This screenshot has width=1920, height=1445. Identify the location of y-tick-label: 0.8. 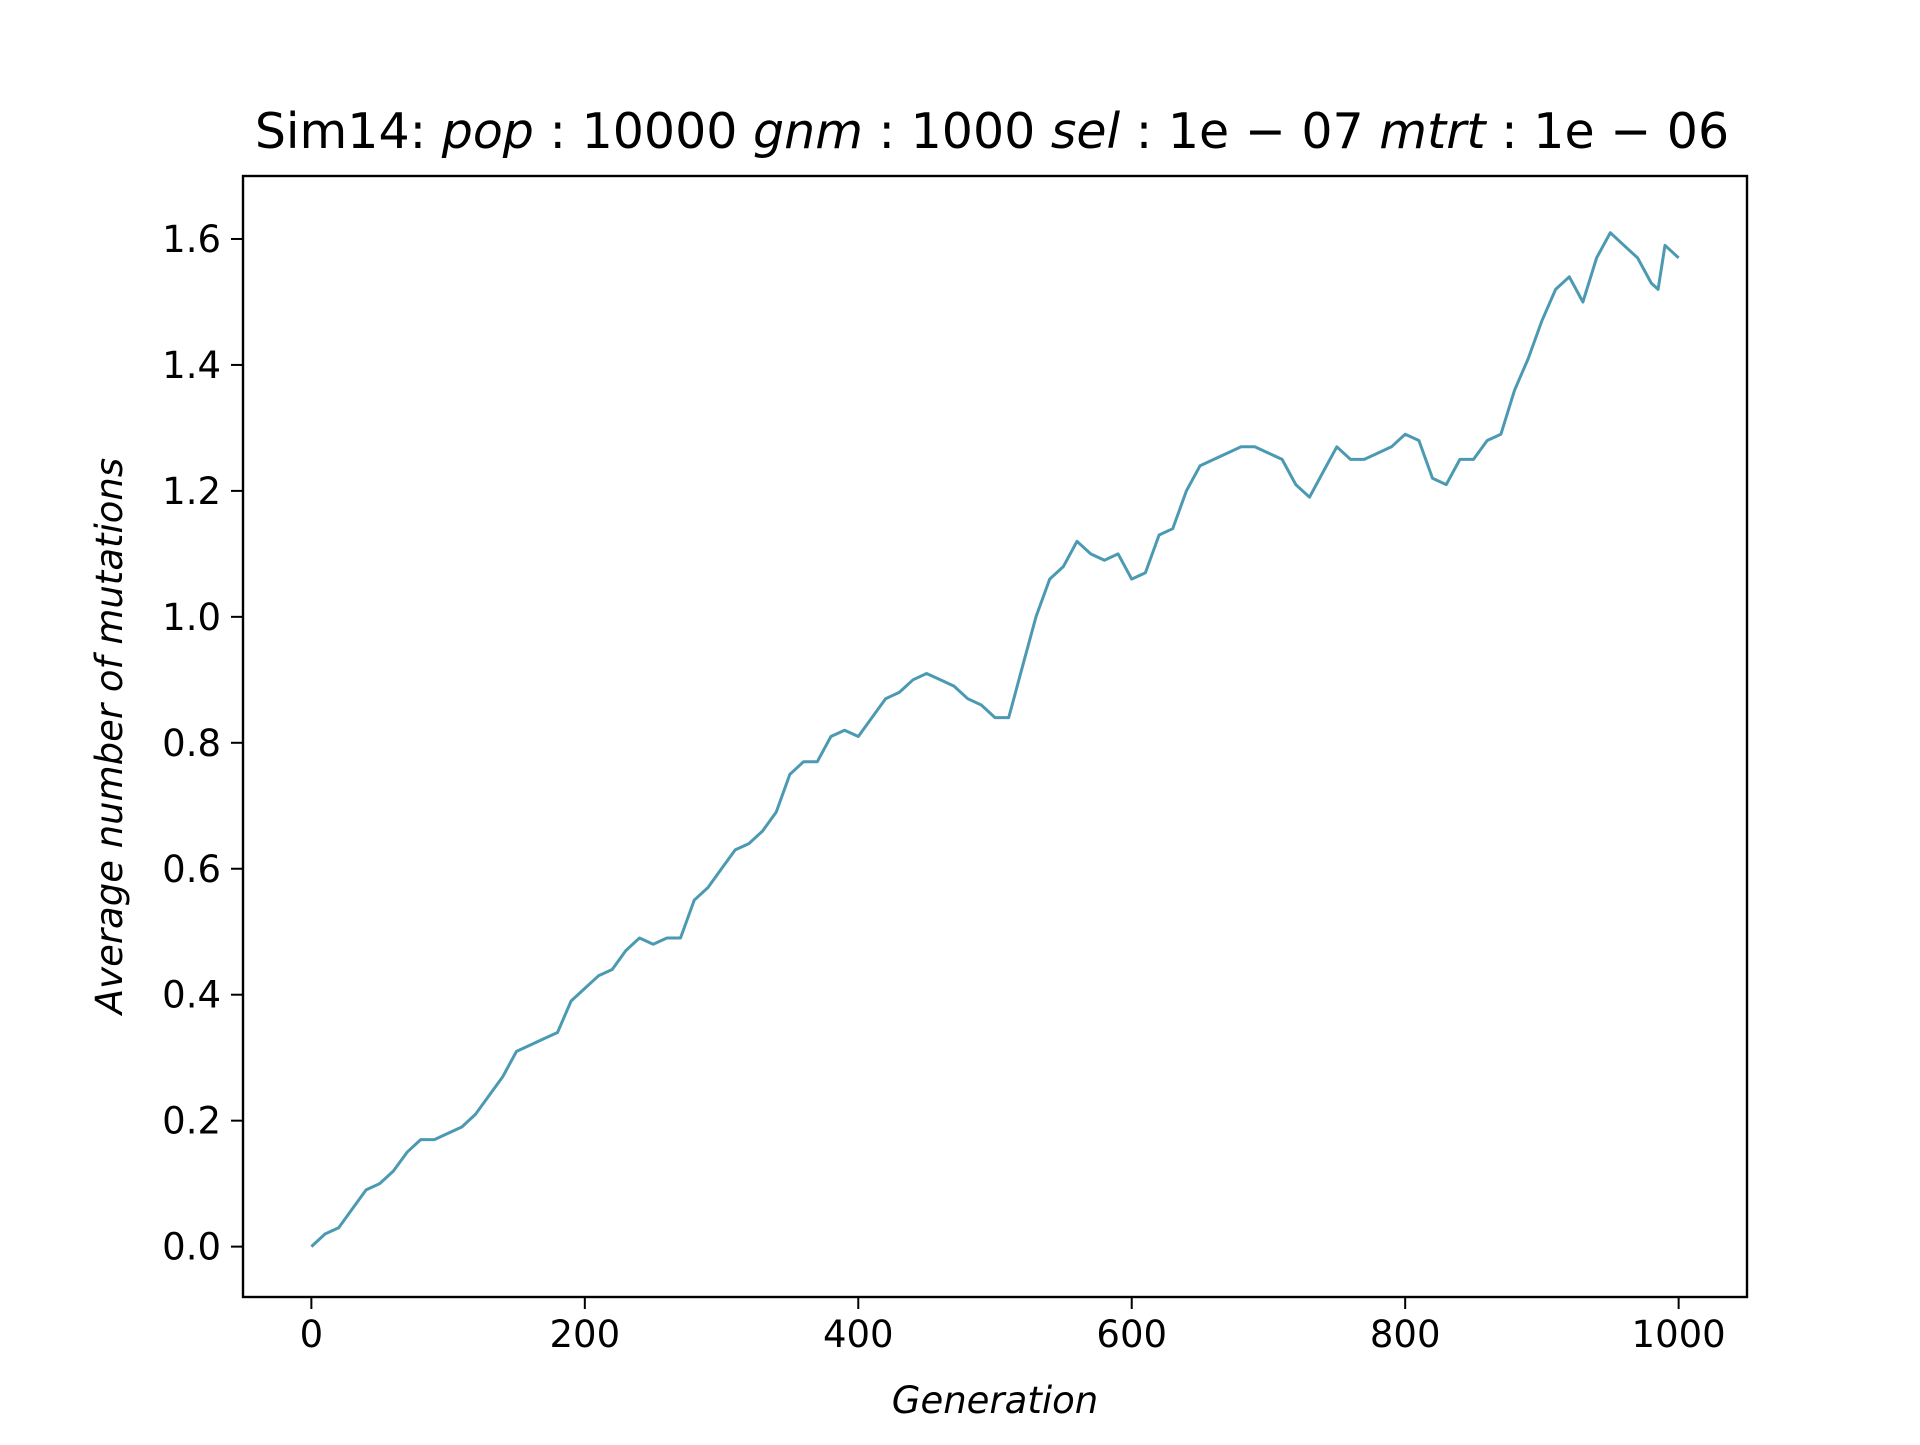
(191, 743).